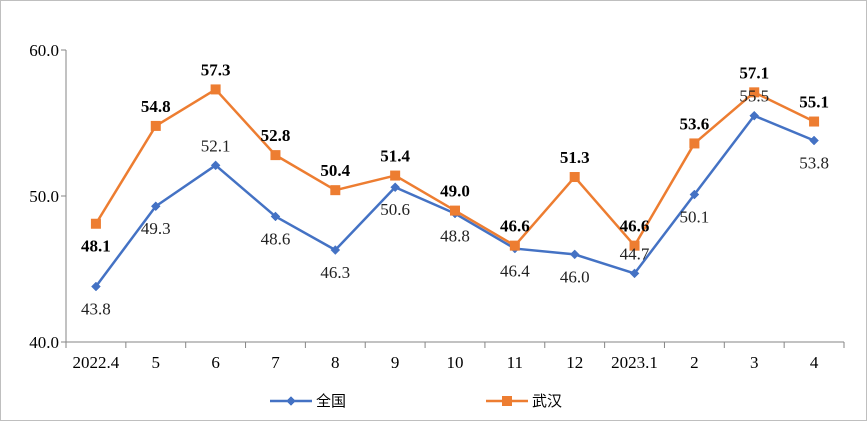 Image resolution: width=867 pixels, height=421 pixels. I want to click on legend: 全国 武汉, so click(416, 401).